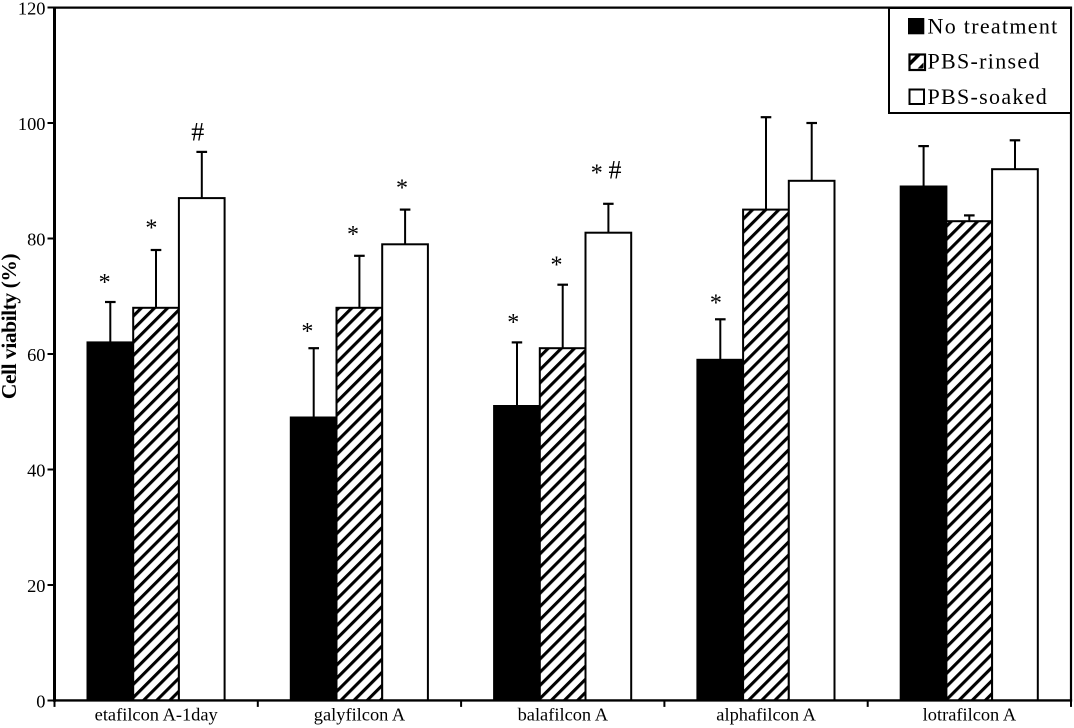  Describe the element at coordinates (984, 61) in the screenshot. I see `svg-text: PBS-rinsed` at that location.